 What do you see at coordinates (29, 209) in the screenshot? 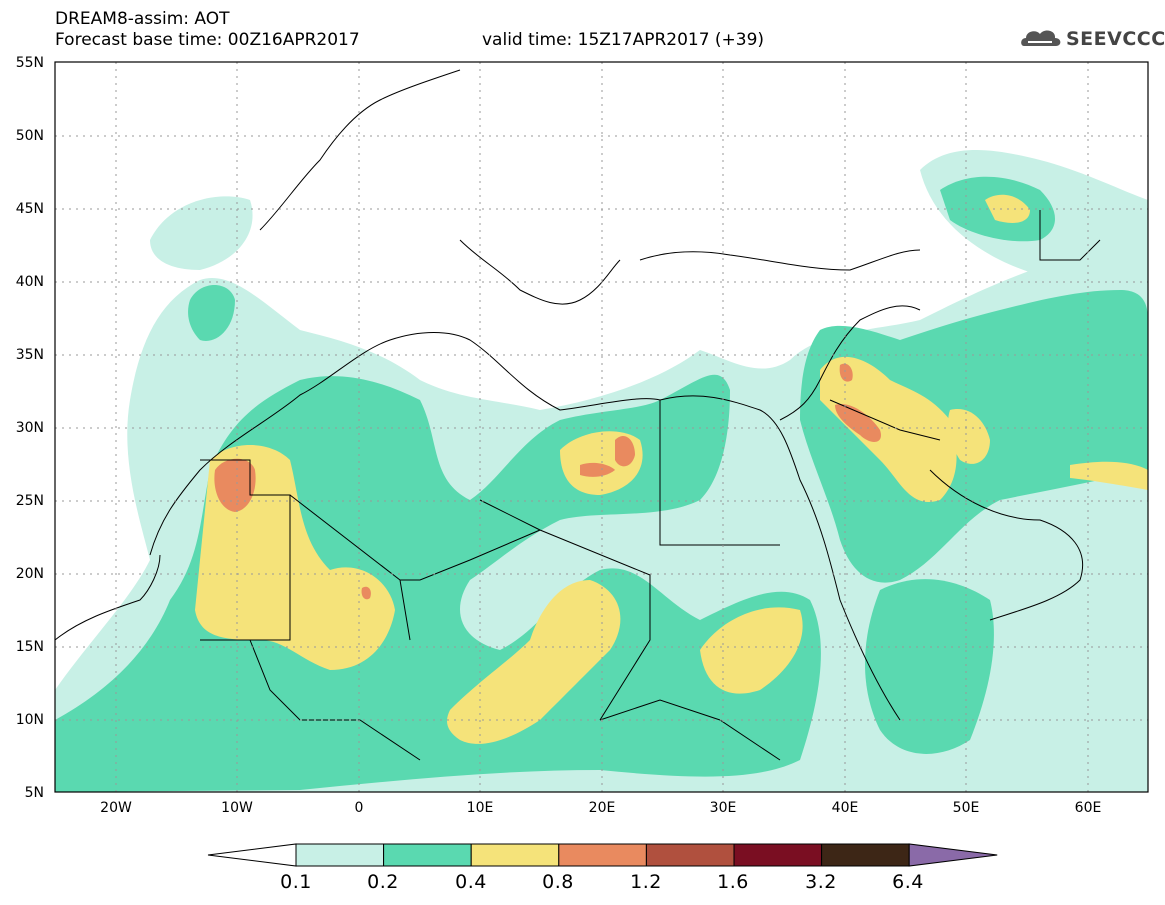
I see `y-tick-label: 45N` at bounding box center [29, 209].